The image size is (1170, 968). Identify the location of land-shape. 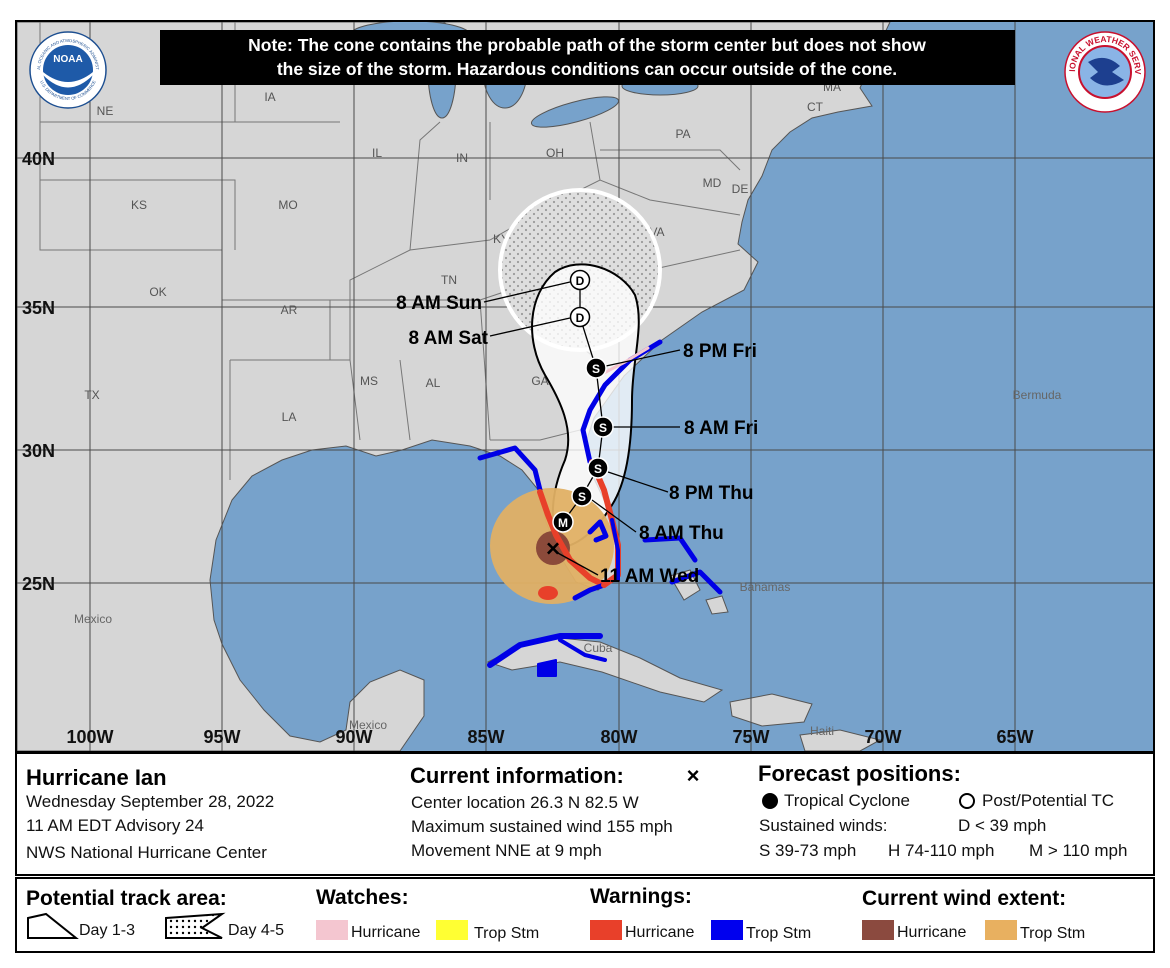
(840, 740).